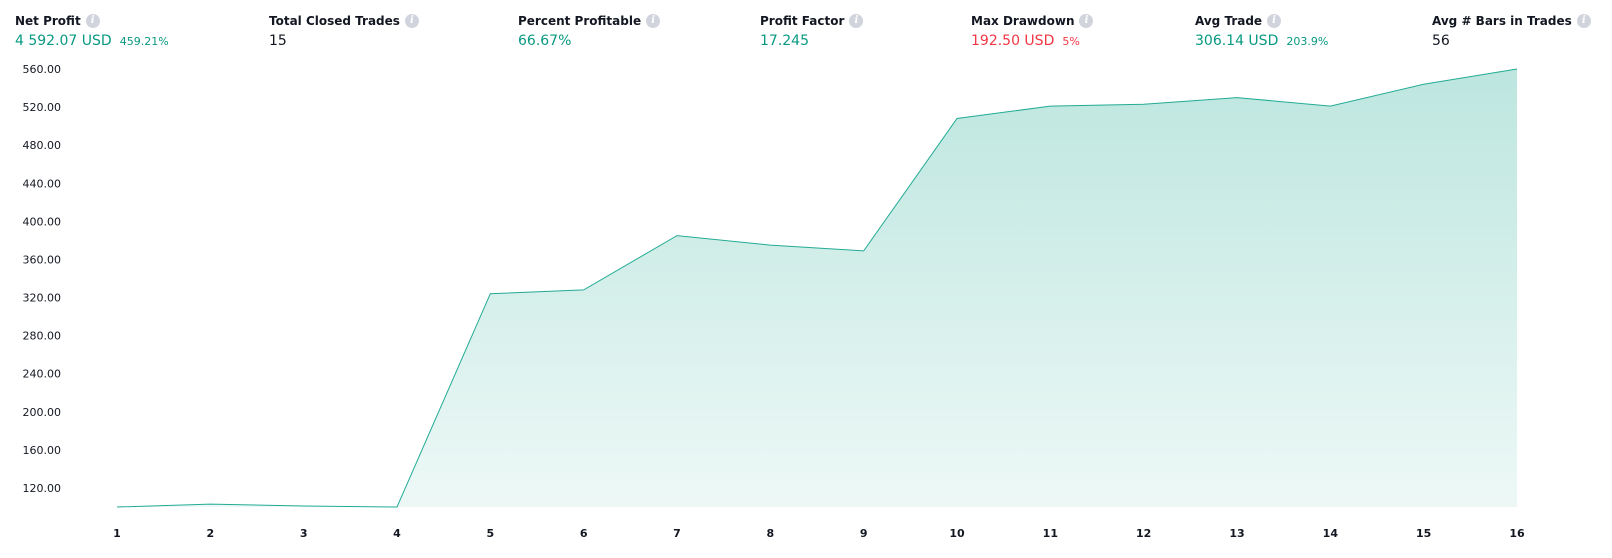  Describe the element at coordinates (584, 533) in the screenshot. I see `x-tick-label: 6` at that location.